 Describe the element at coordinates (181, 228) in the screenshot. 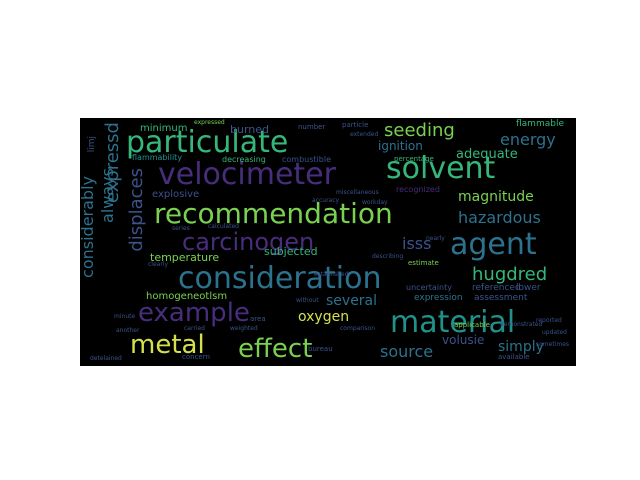

I see `word: series` at that location.